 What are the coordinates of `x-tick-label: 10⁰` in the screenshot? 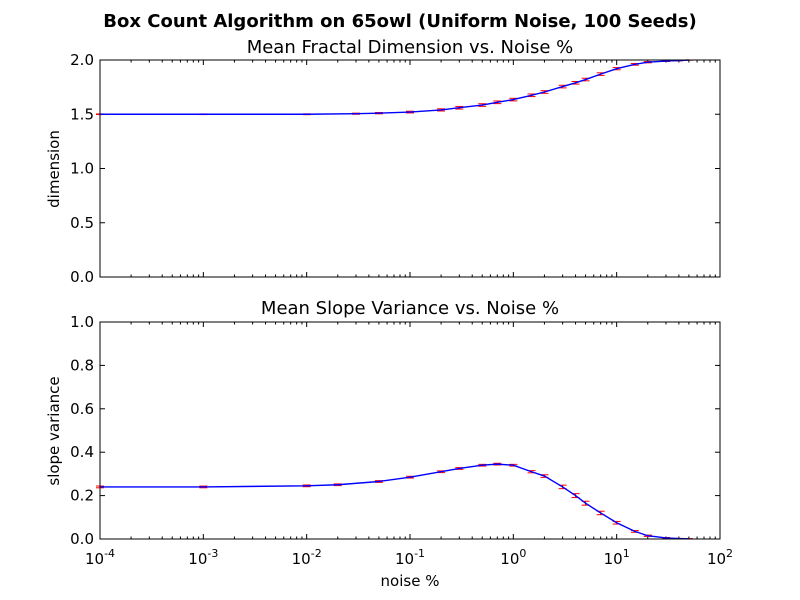 It's located at (513, 557).